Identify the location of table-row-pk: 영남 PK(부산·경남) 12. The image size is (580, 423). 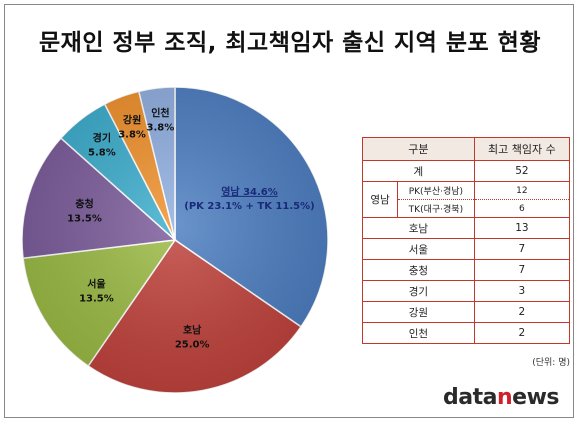
(466, 199).